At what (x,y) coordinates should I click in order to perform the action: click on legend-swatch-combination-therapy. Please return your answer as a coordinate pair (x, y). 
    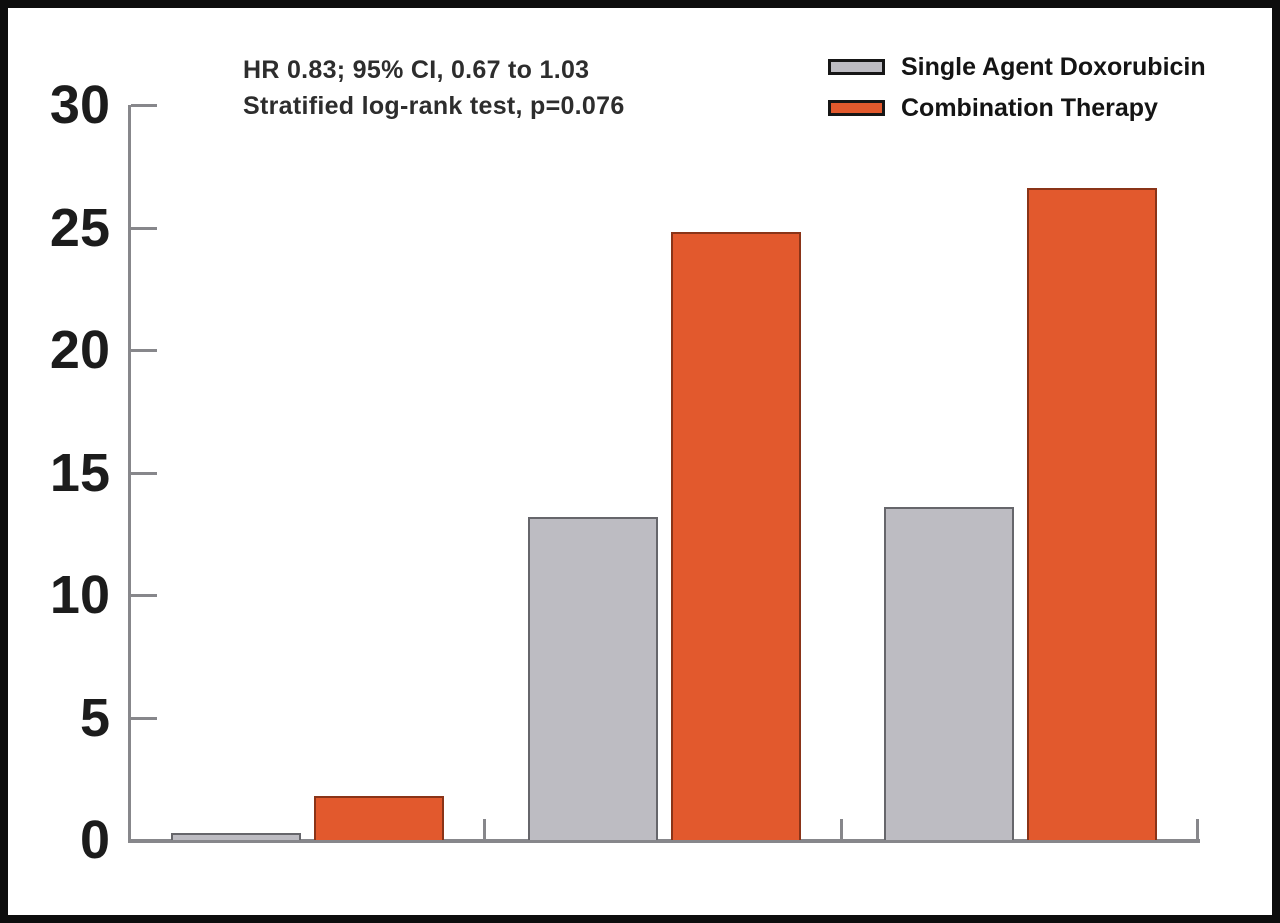
    Looking at the image, I should click on (856, 108).